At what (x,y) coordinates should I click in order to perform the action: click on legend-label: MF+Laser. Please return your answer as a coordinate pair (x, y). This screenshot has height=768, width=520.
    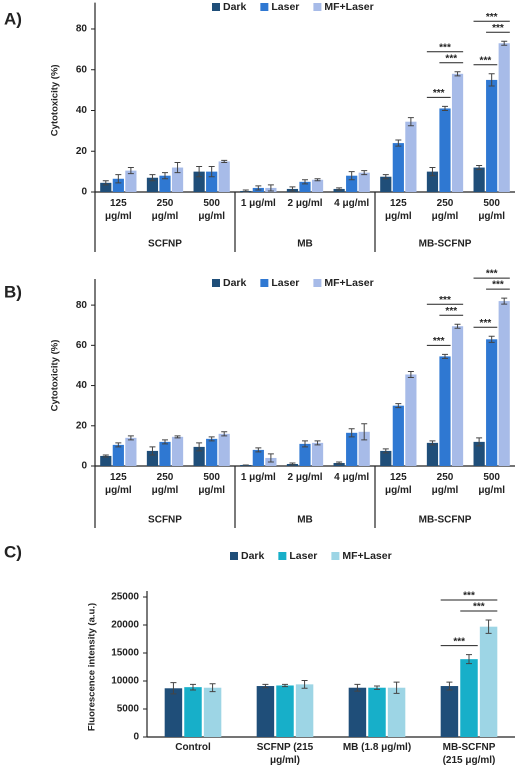
    Looking at the image, I should click on (366, 556).